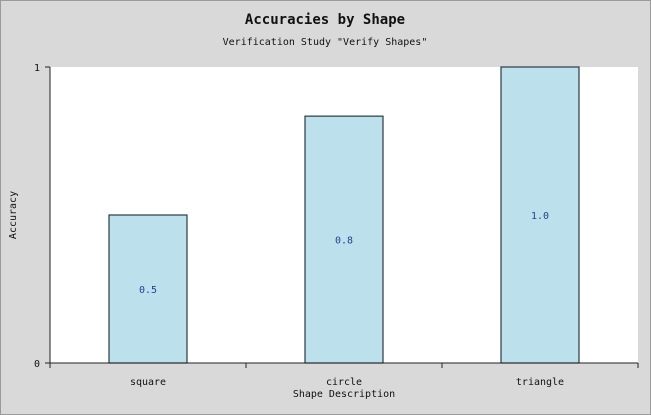 Image resolution: width=651 pixels, height=415 pixels. What do you see at coordinates (344, 382) in the screenshot?
I see `x-tick-label-circle: circle` at bounding box center [344, 382].